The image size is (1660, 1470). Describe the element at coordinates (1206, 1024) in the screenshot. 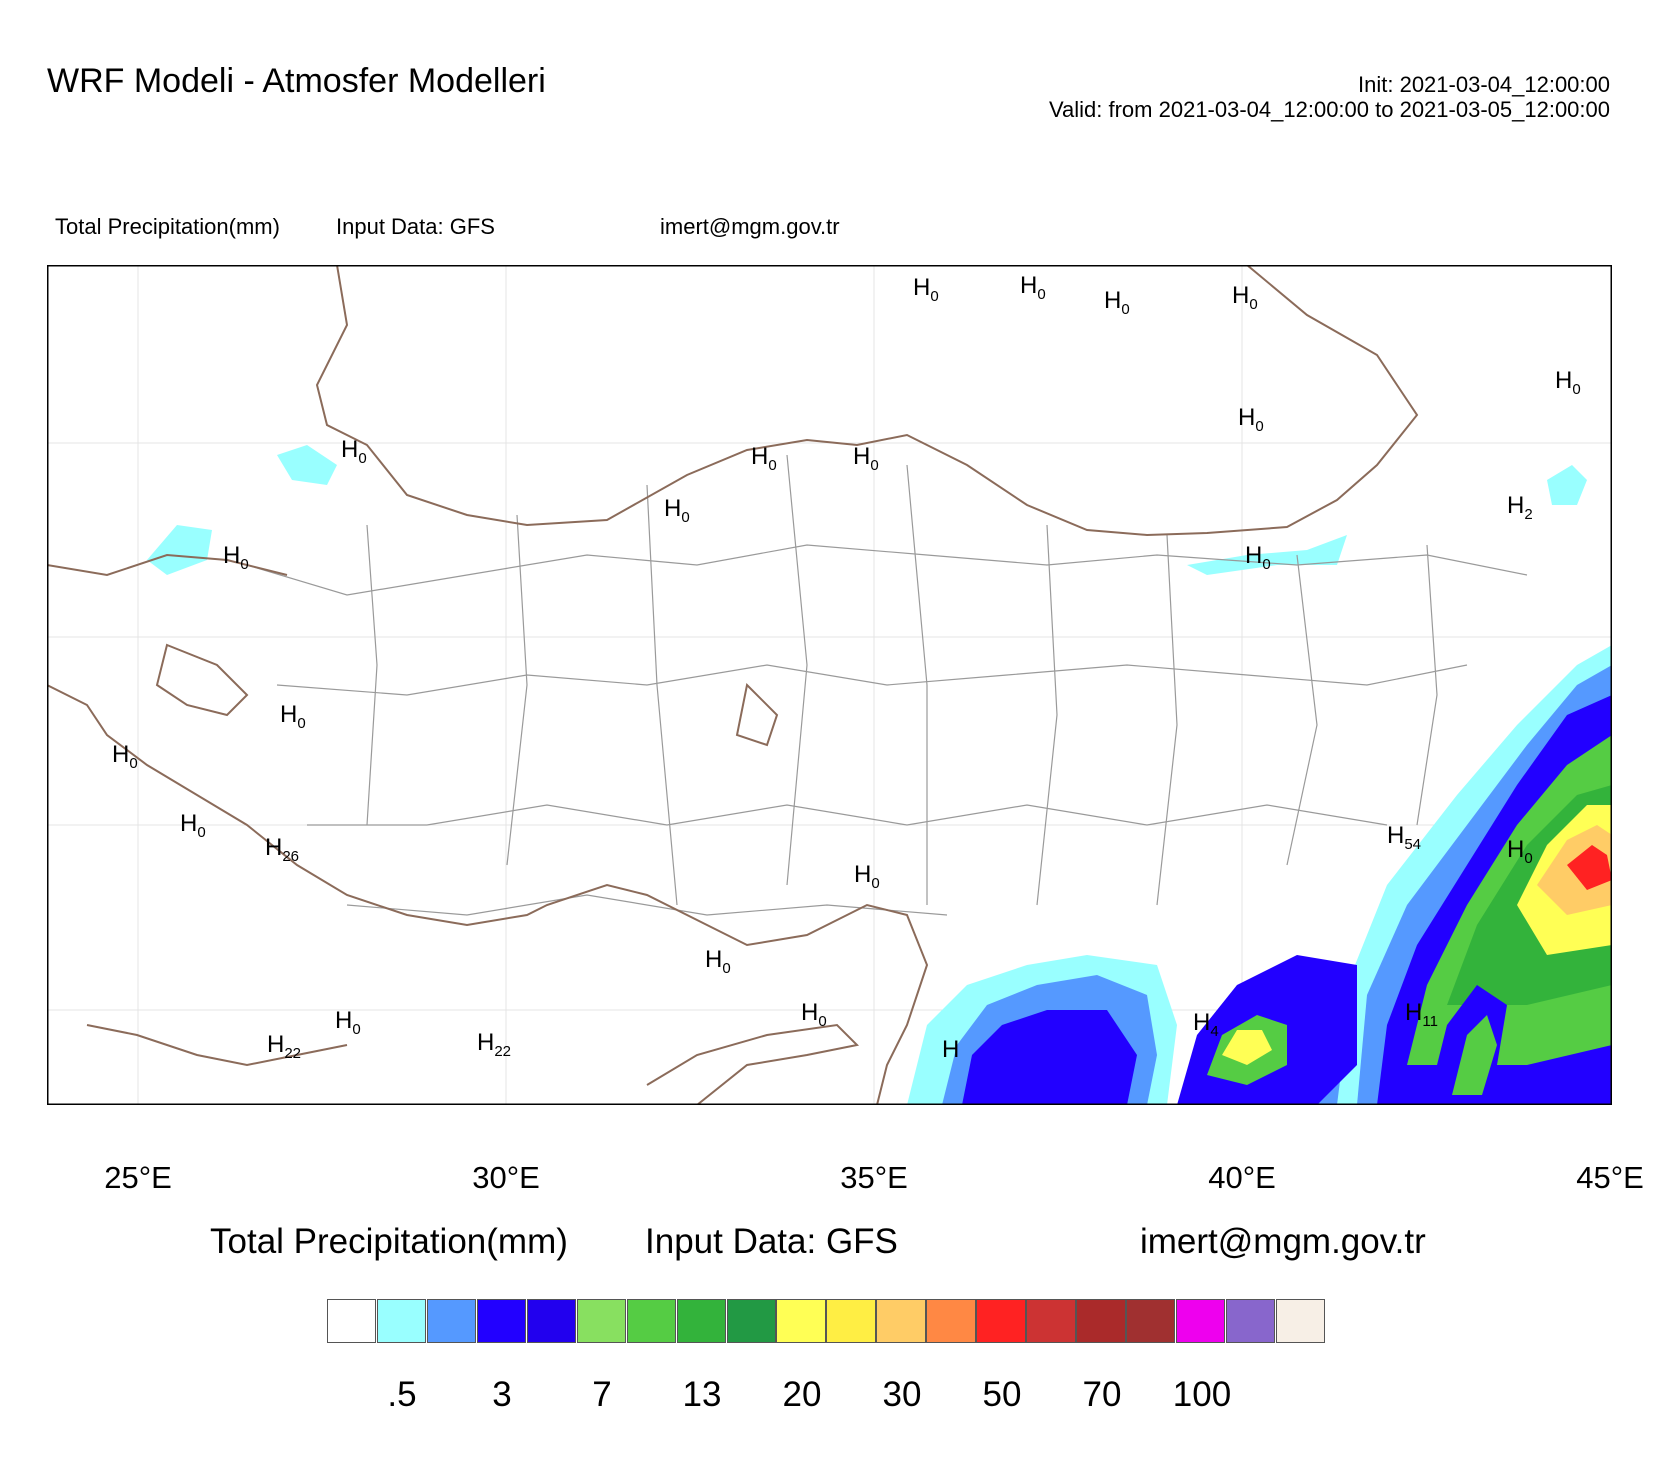

I see `high-marker: H4` at that location.